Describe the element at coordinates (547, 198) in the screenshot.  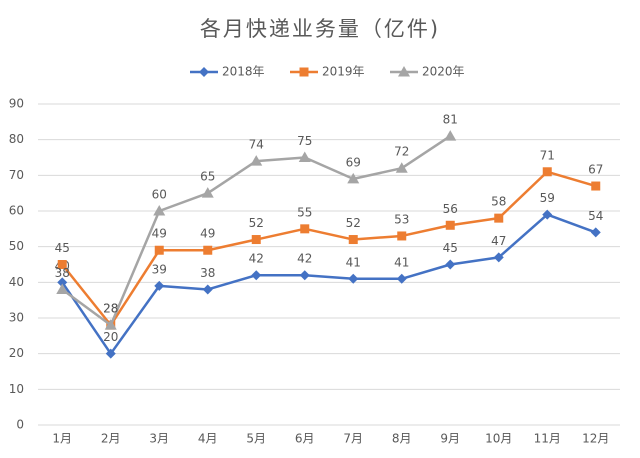
I see `data-label: 59` at that location.